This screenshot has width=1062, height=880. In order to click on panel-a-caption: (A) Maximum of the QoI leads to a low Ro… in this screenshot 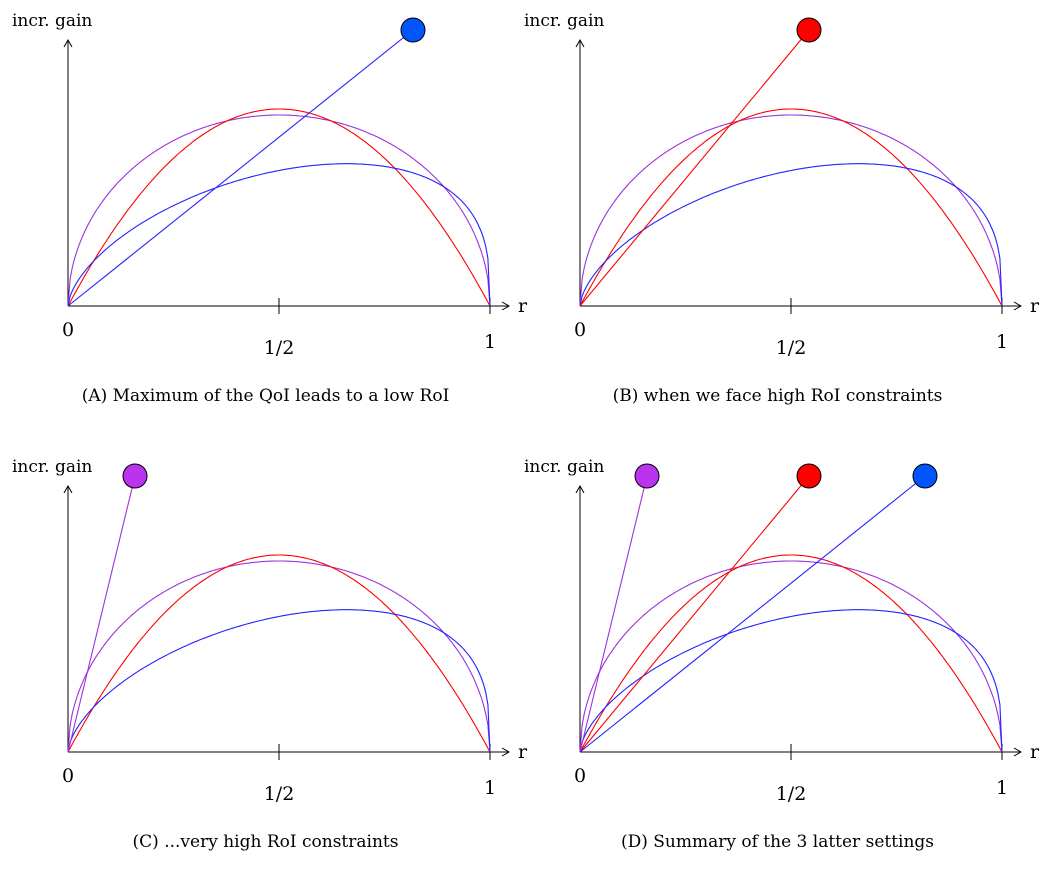, I will do `click(265, 396)`.